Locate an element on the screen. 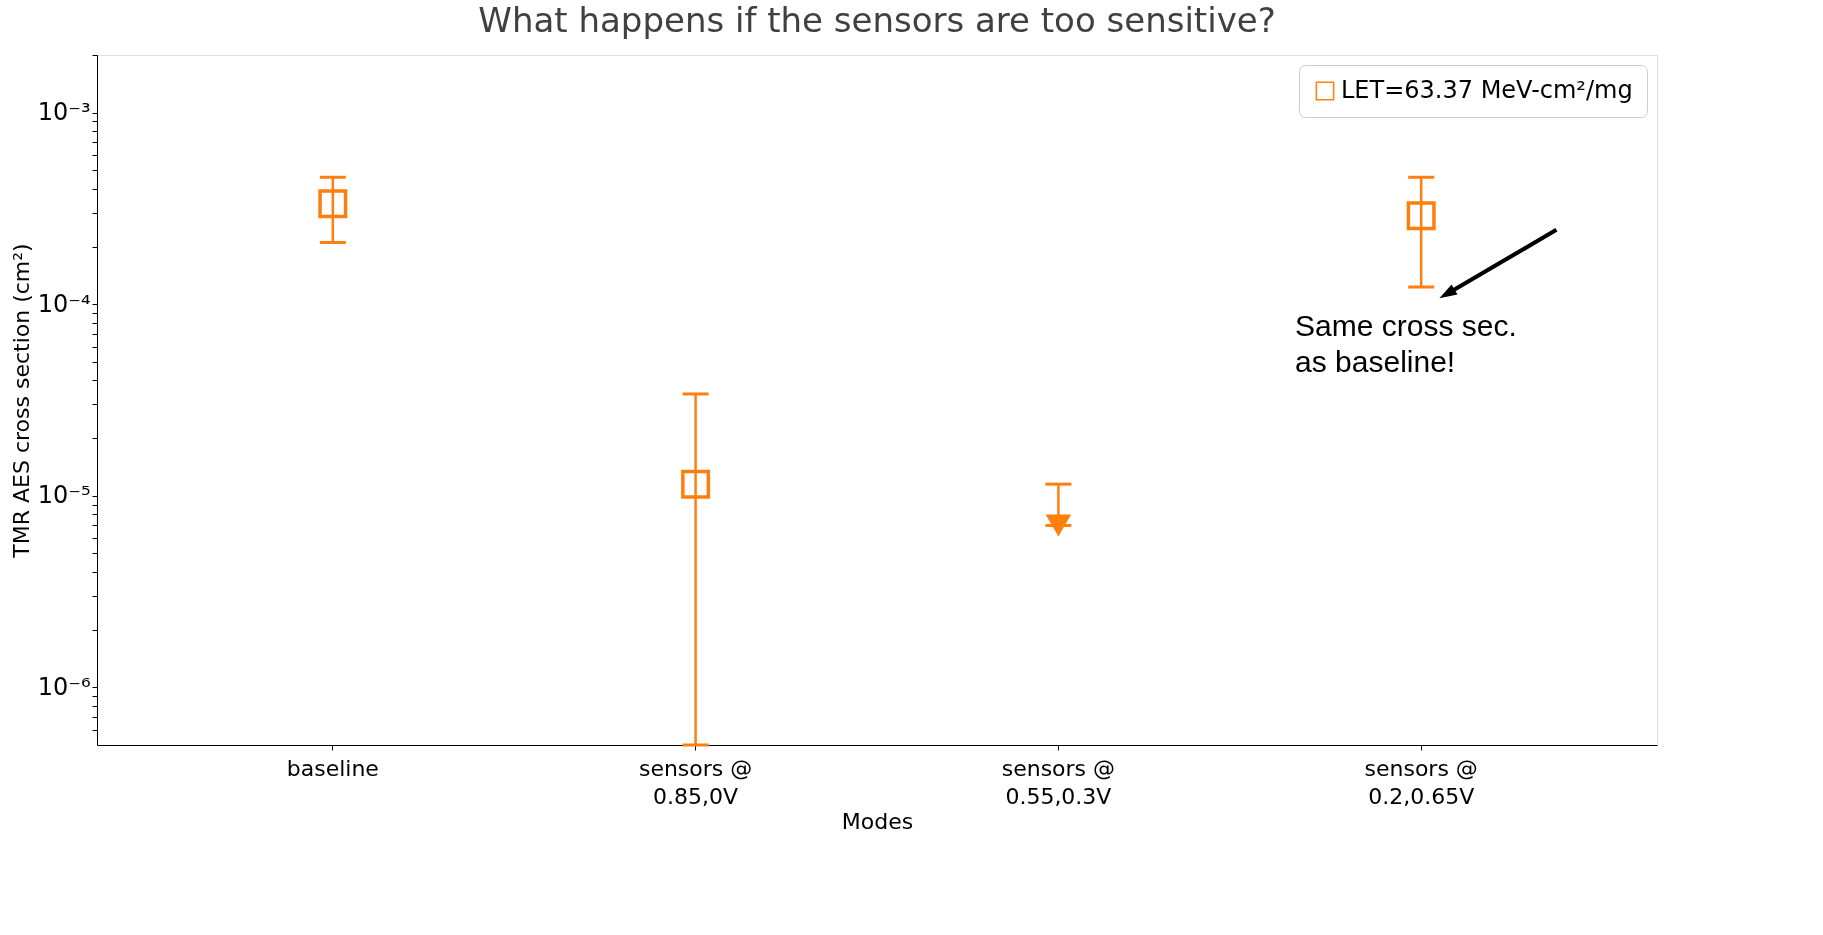 This screenshot has height=935, width=1823. x-tick-label: sensors @ 0.55,0.3V is located at coordinates (1058, 782).